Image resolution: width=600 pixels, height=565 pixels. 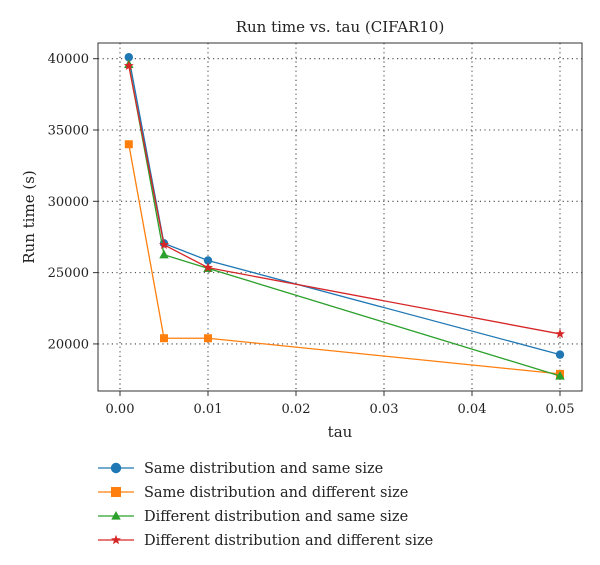 I want to click on x-tick-label: 0.03, so click(x=384, y=409).